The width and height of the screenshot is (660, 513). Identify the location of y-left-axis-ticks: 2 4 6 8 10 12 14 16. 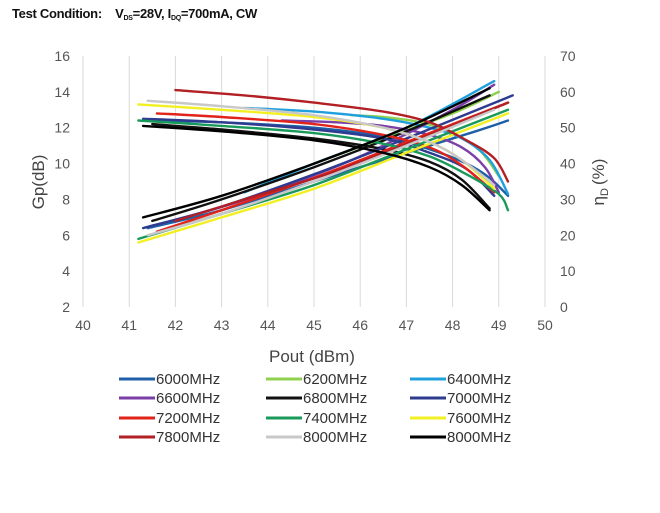
(62, 181).